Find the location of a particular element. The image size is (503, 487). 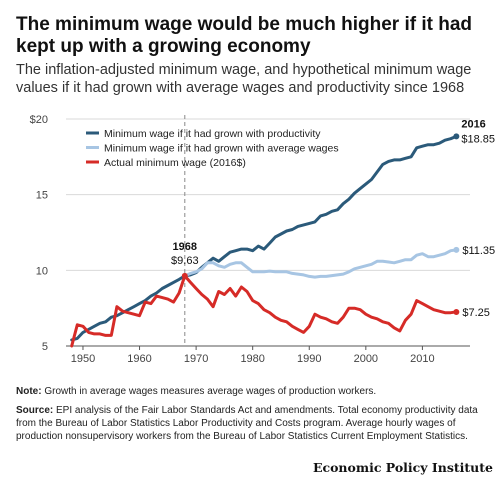

x-tick-label: 2000 is located at coordinates (366, 359).